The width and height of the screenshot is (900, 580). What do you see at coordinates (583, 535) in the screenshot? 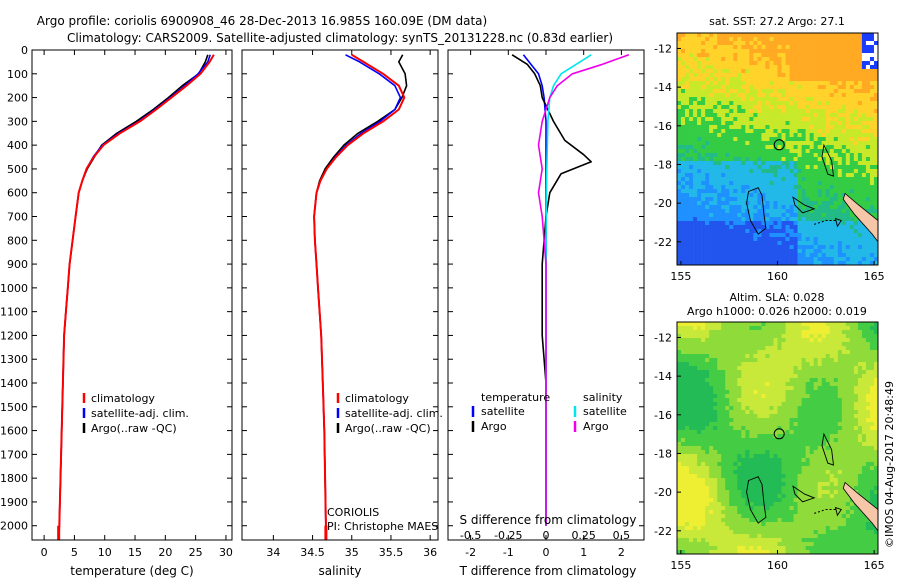
I see `s-tick-label: 0.25` at bounding box center [583, 535].